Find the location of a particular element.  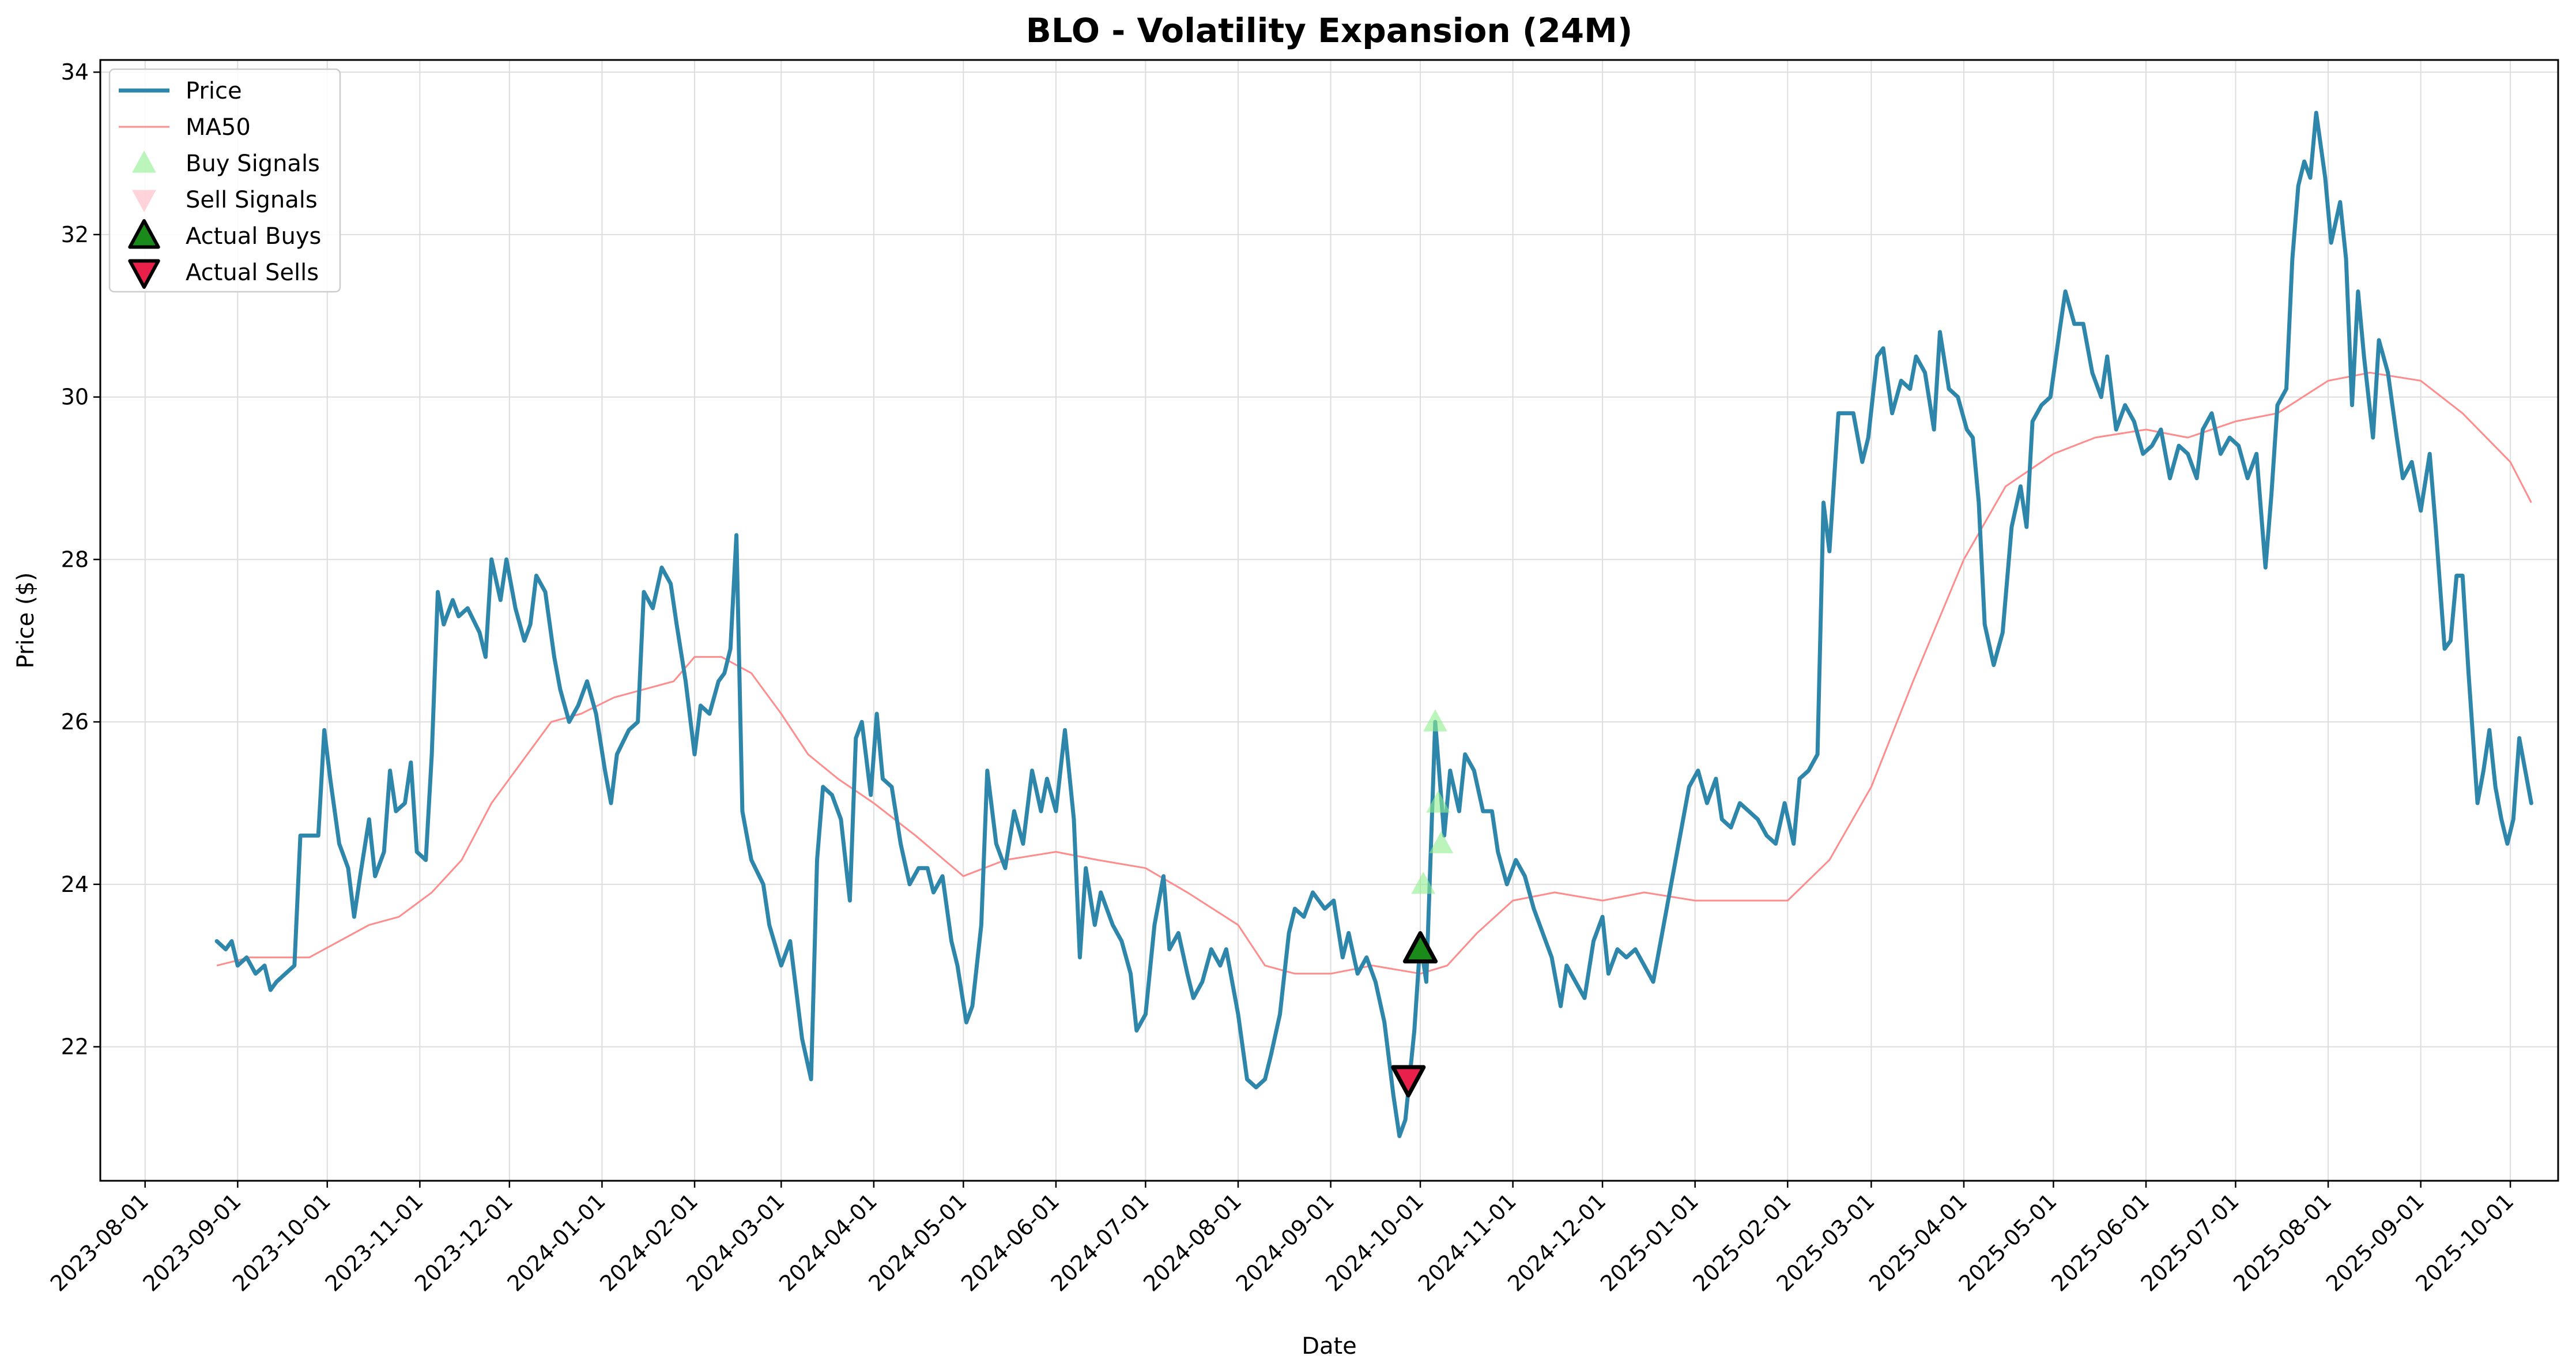

marker-layer is located at coordinates (1422, 904).